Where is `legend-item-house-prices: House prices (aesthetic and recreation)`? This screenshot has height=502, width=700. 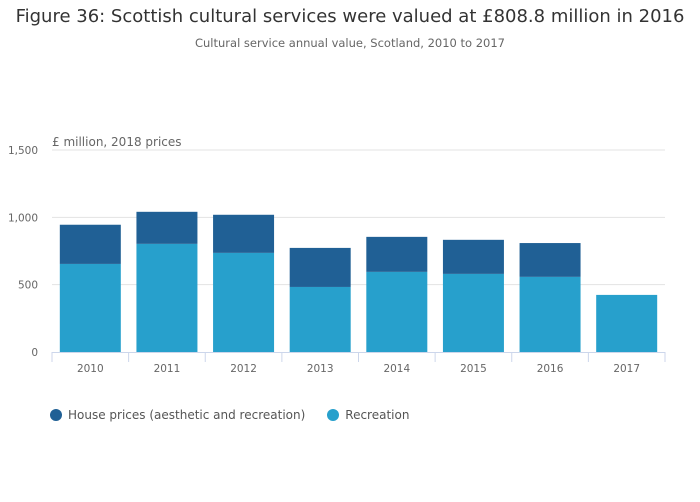 legend-item-house-prices: House prices (aesthetic and recreation) is located at coordinates (177, 415).